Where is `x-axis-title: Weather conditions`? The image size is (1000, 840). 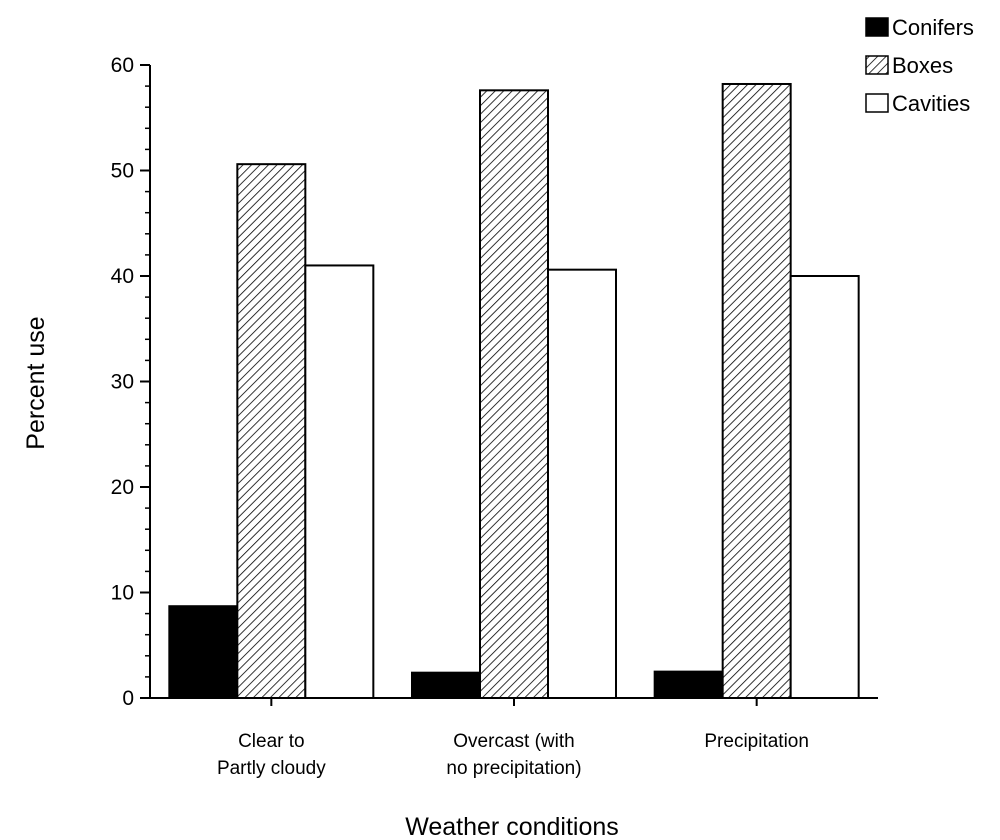
x-axis-title: Weather conditions is located at coordinates (512, 826).